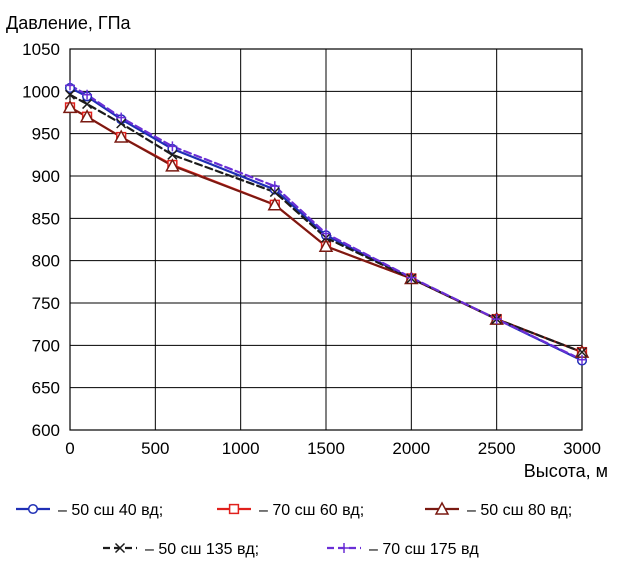 This screenshot has width=643, height=565. I want to click on legend-item-5: – 70 сш 175 вд, so click(403, 549).